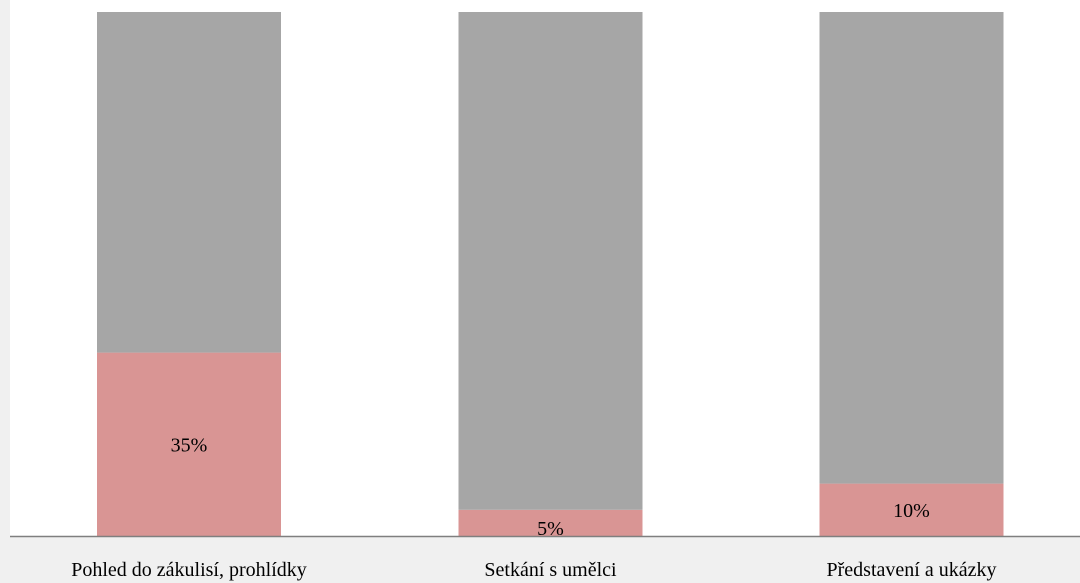 The image size is (1080, 583). I want to click on data-label: 5%, so click(550, 529).